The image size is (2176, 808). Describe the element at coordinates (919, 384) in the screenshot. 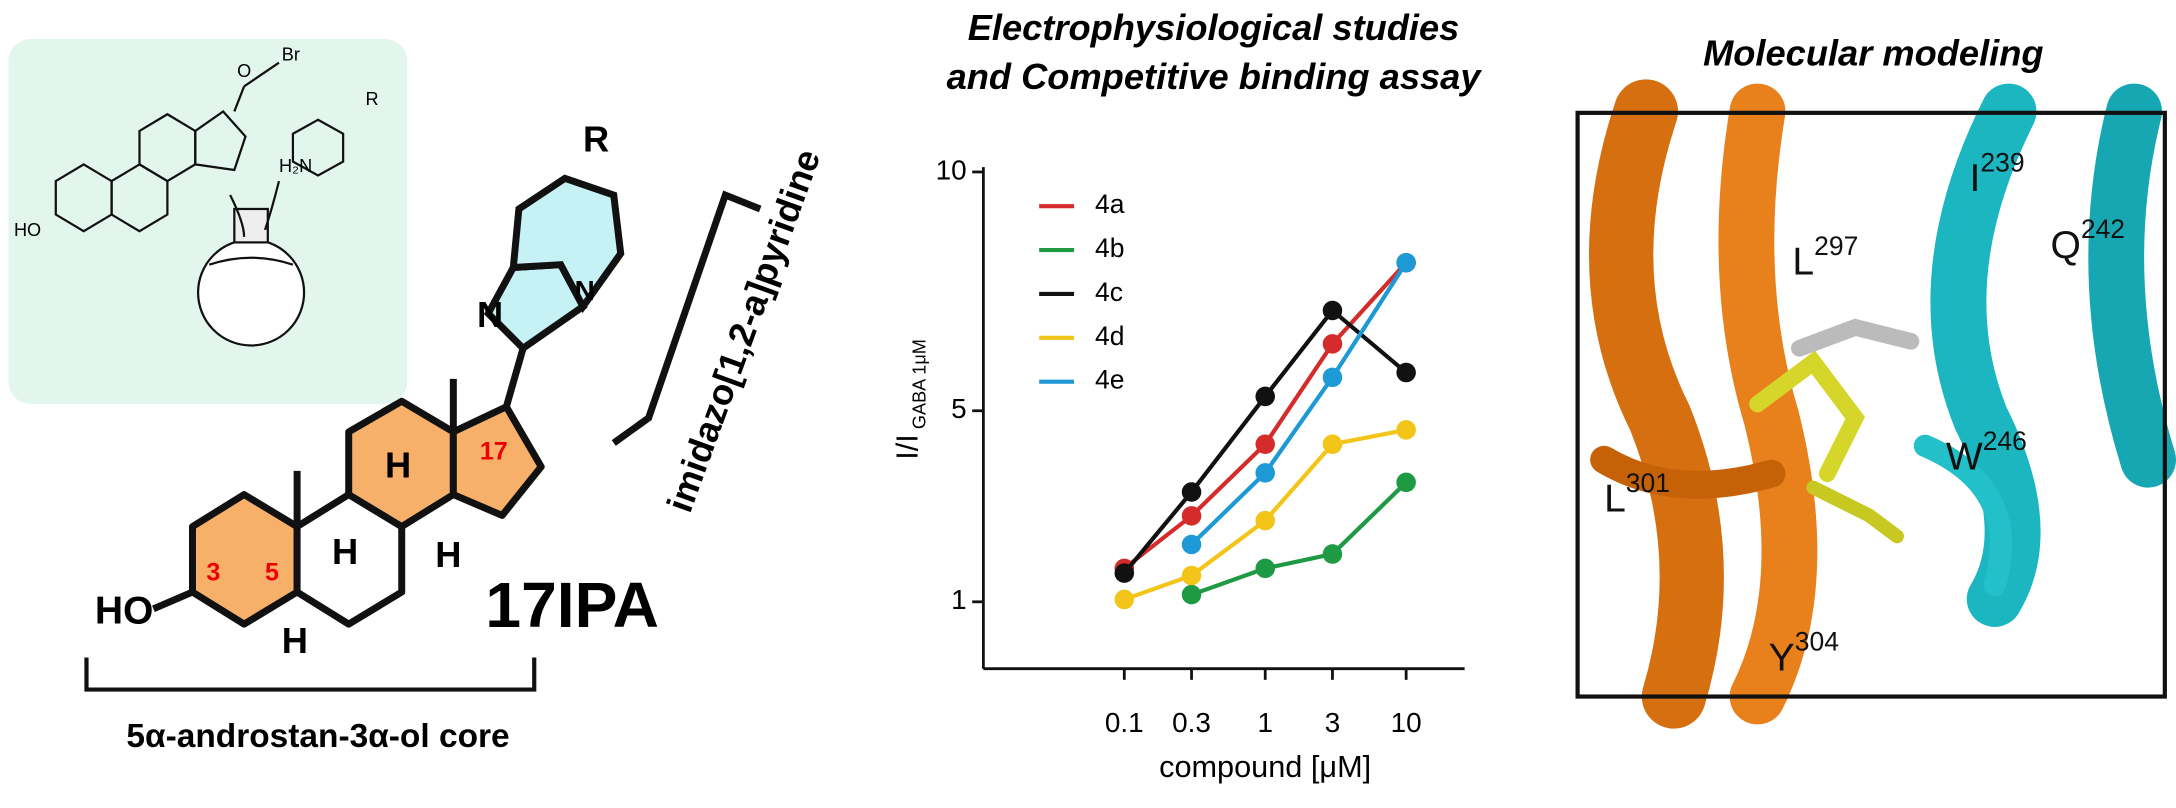

I see `y-label-sub: GABA 1μM` at that location.